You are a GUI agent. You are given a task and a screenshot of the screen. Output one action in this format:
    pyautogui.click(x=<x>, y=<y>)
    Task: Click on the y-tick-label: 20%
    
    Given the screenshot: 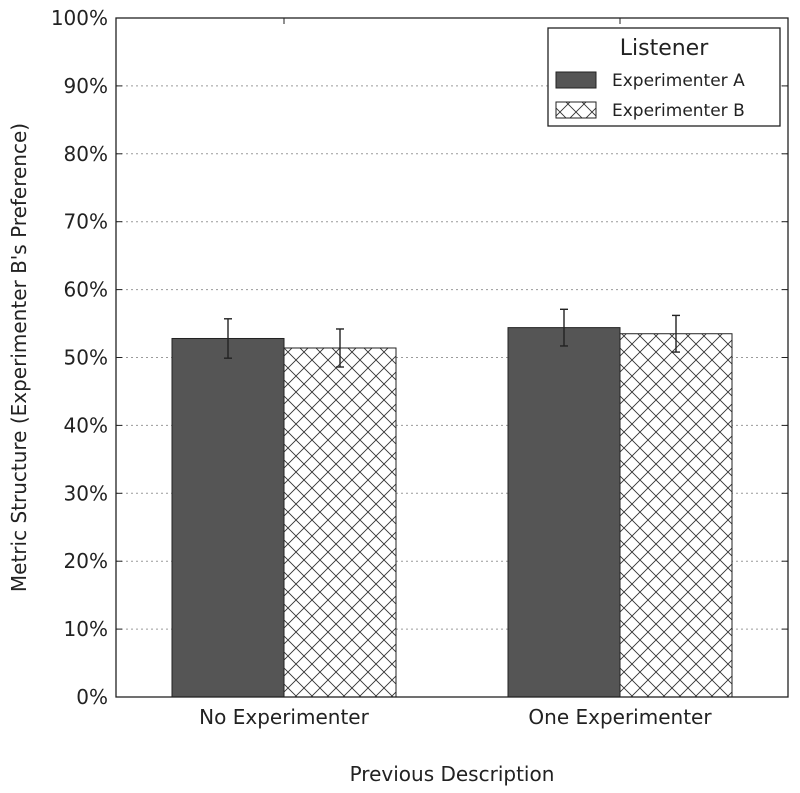 What is the action you would take?
    pyautogui.click(x=86, y=561)
    